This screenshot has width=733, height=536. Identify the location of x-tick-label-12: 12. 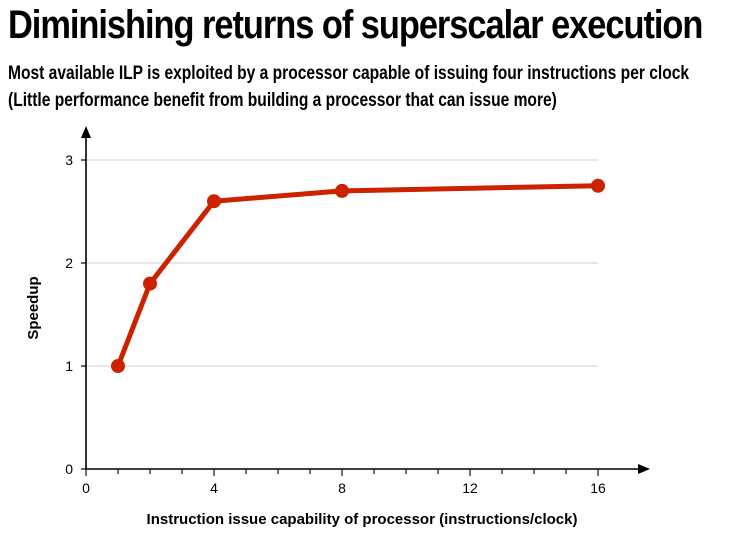
(470, 488).